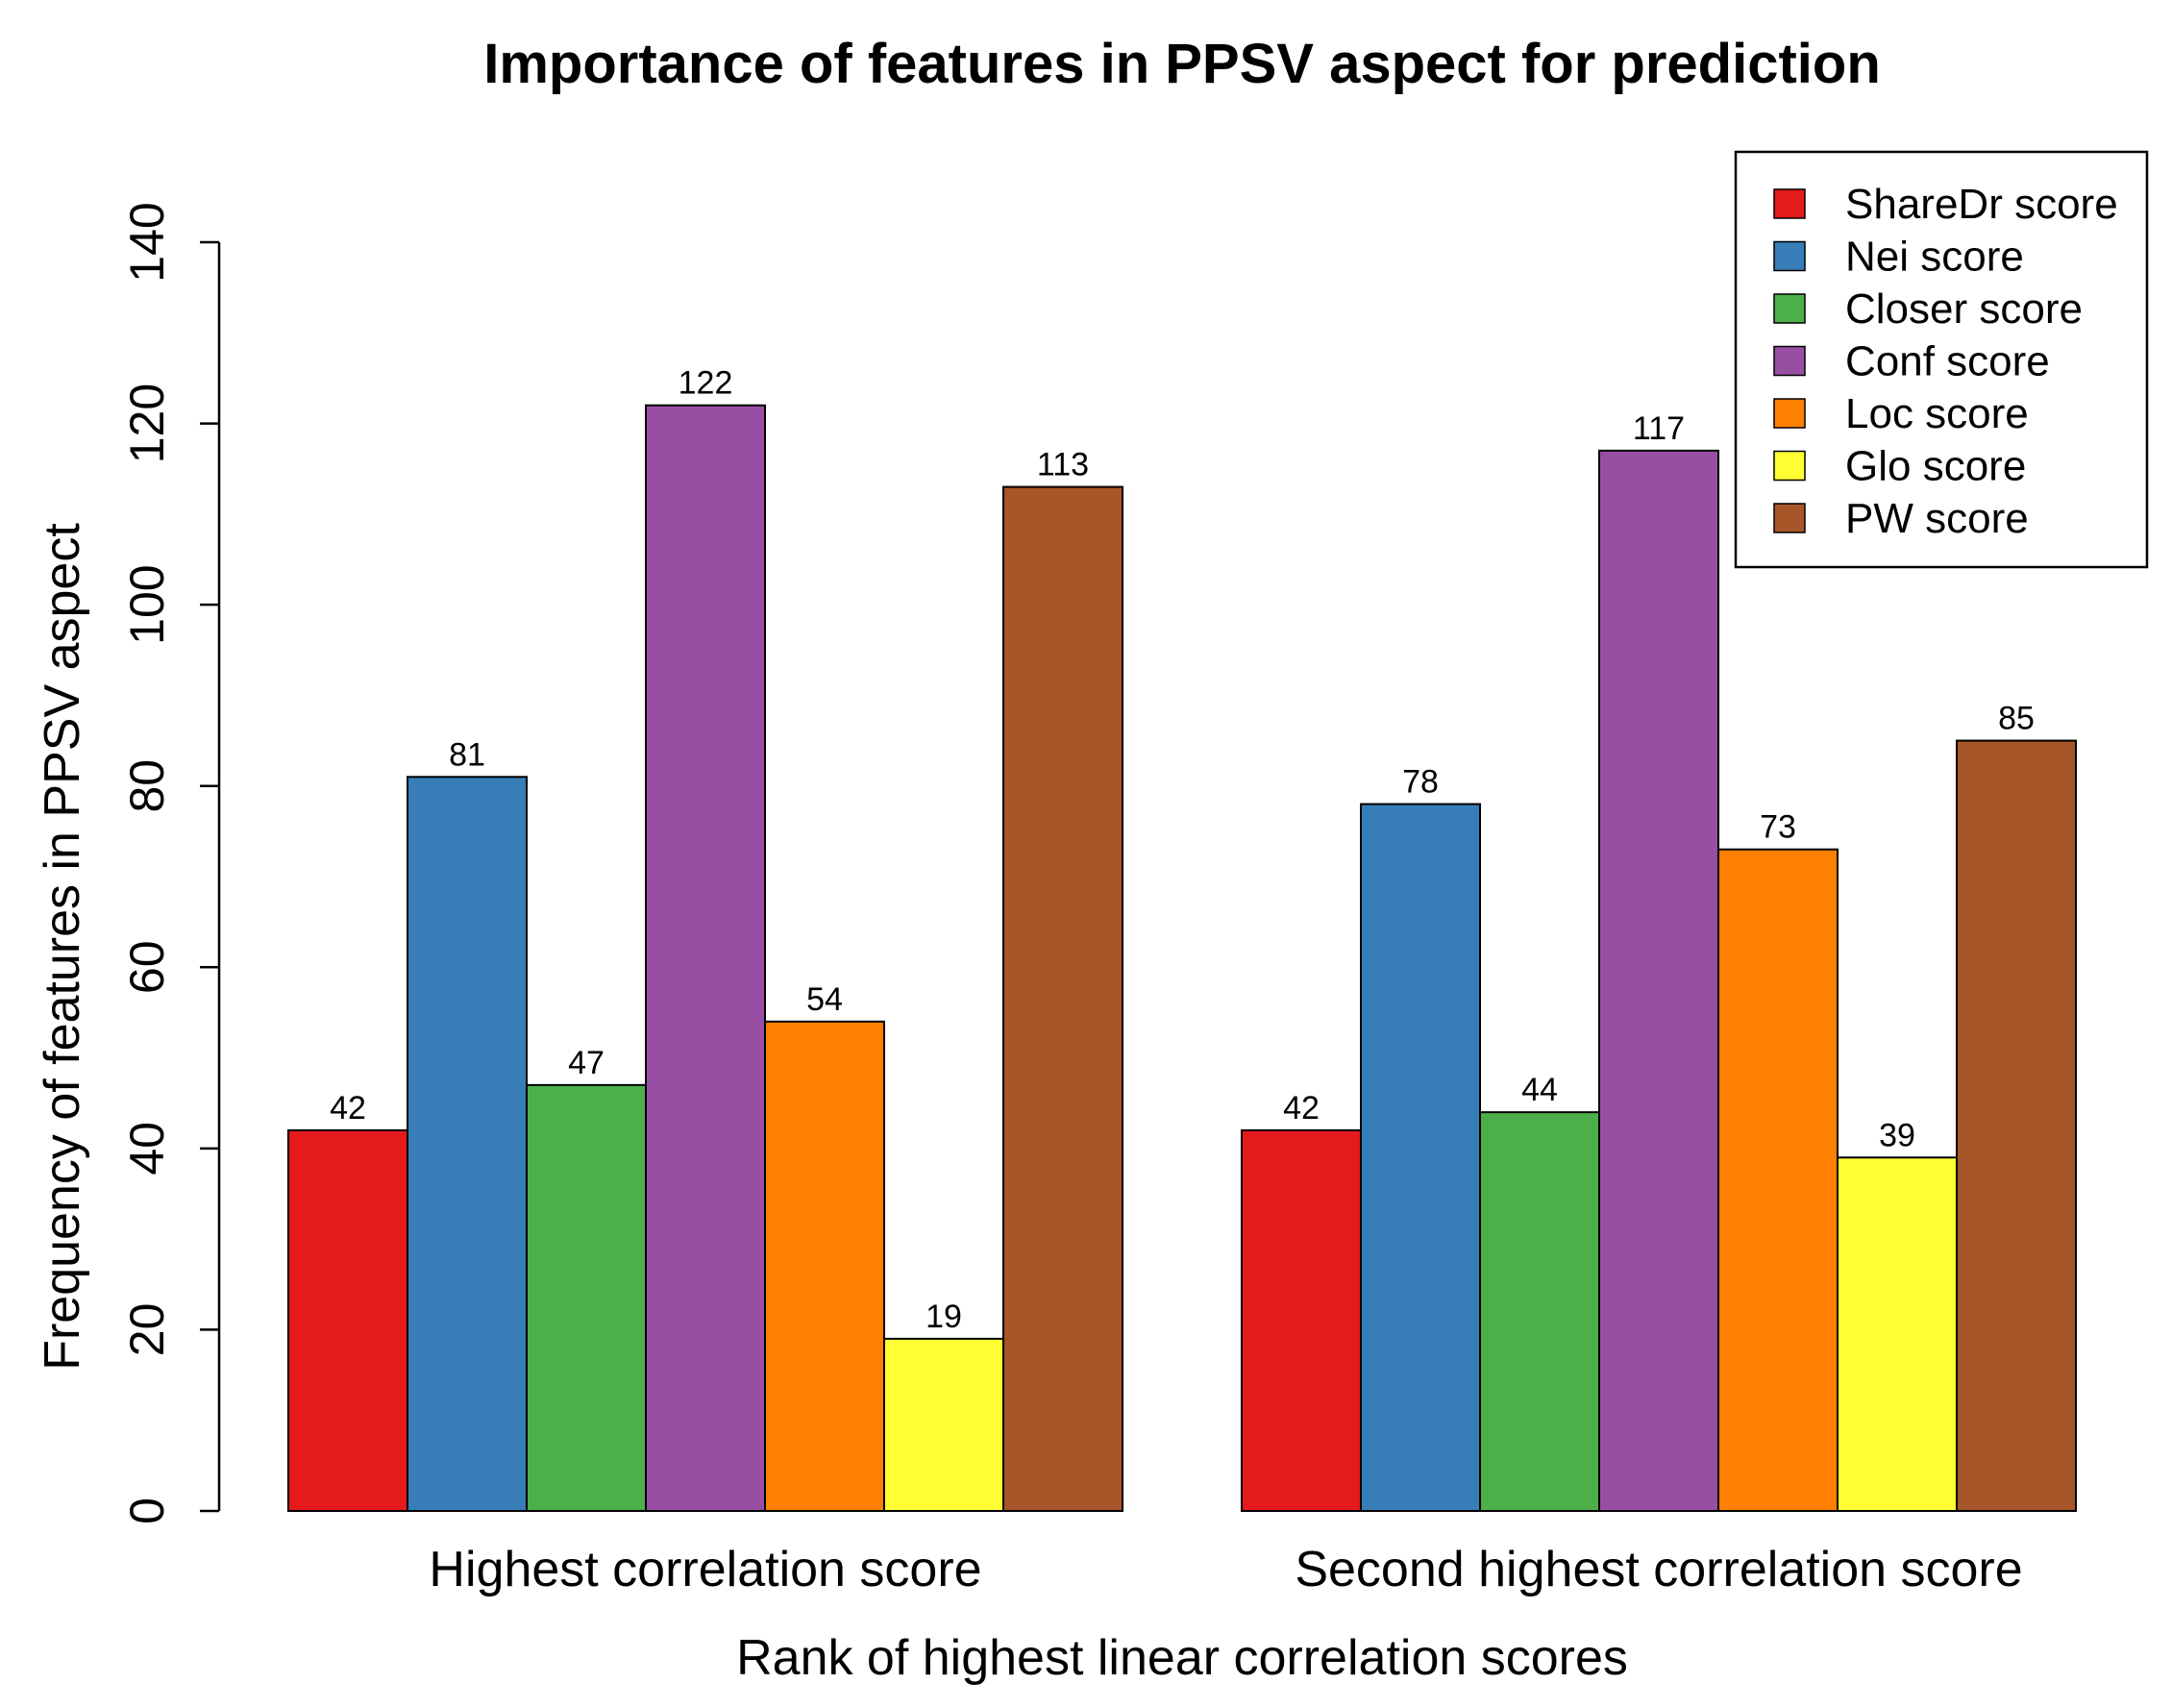 The height and width of the screenshot is (1708, 2172). I want to click on bar-value-label: 81, so click(467, 754).